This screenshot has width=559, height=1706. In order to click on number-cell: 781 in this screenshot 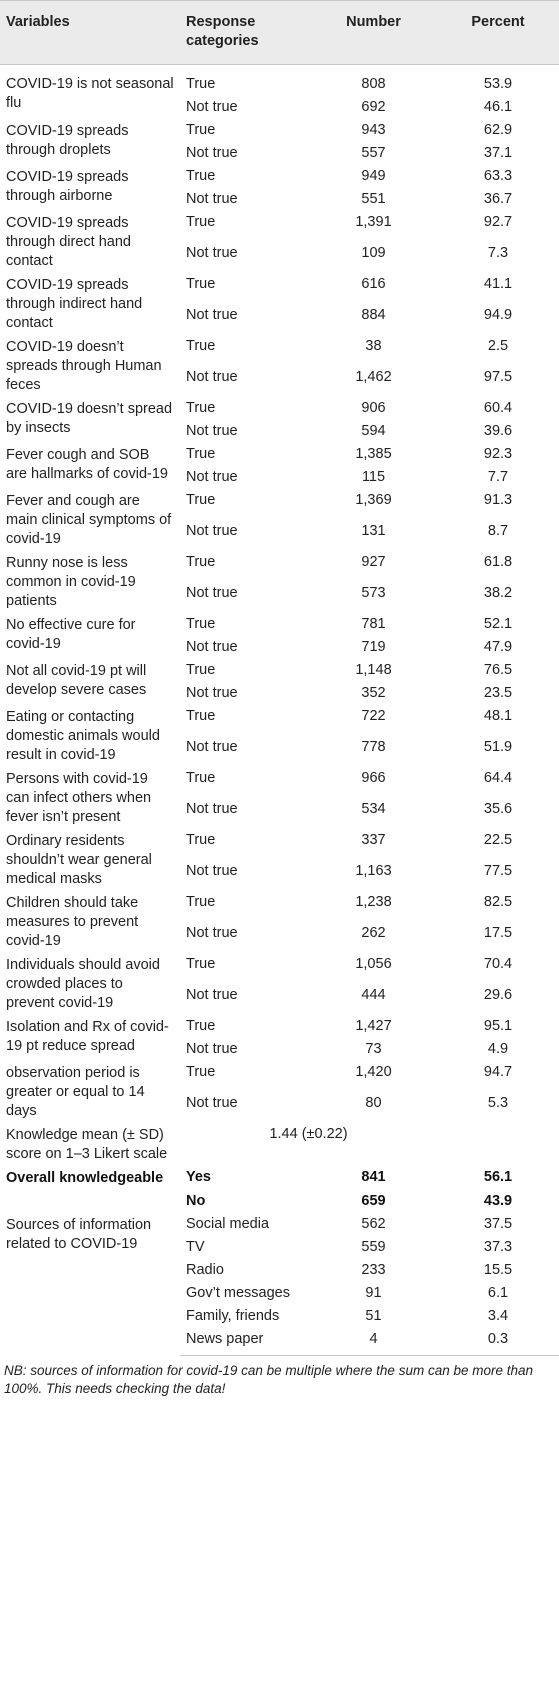, I will do `click(373, 624)`.